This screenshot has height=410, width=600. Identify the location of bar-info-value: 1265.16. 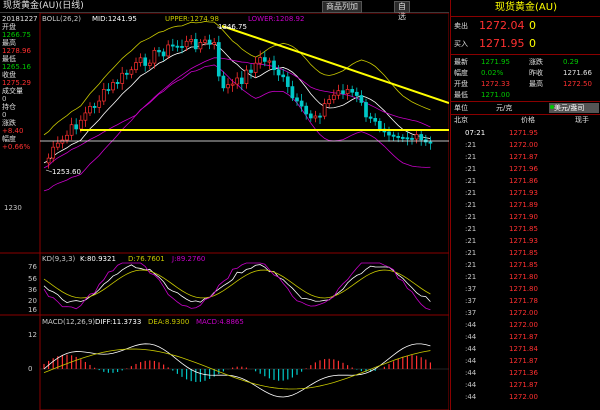
(16, 67).